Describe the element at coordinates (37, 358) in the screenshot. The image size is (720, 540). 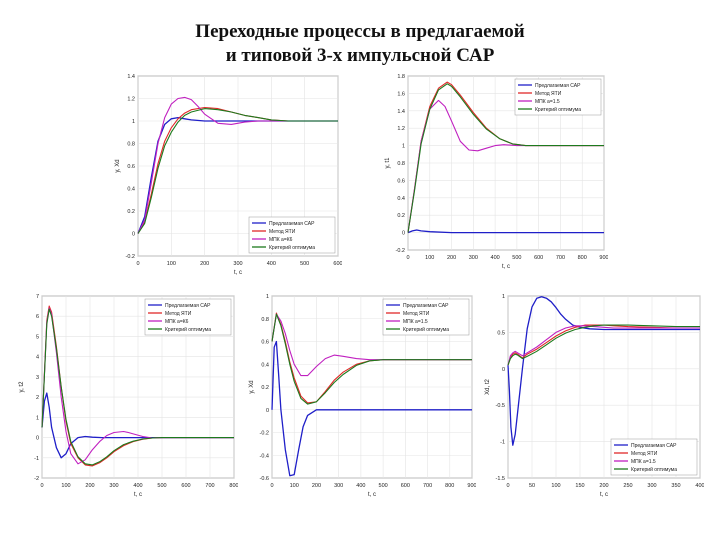
I see `y-tick-label: 4` at that location.